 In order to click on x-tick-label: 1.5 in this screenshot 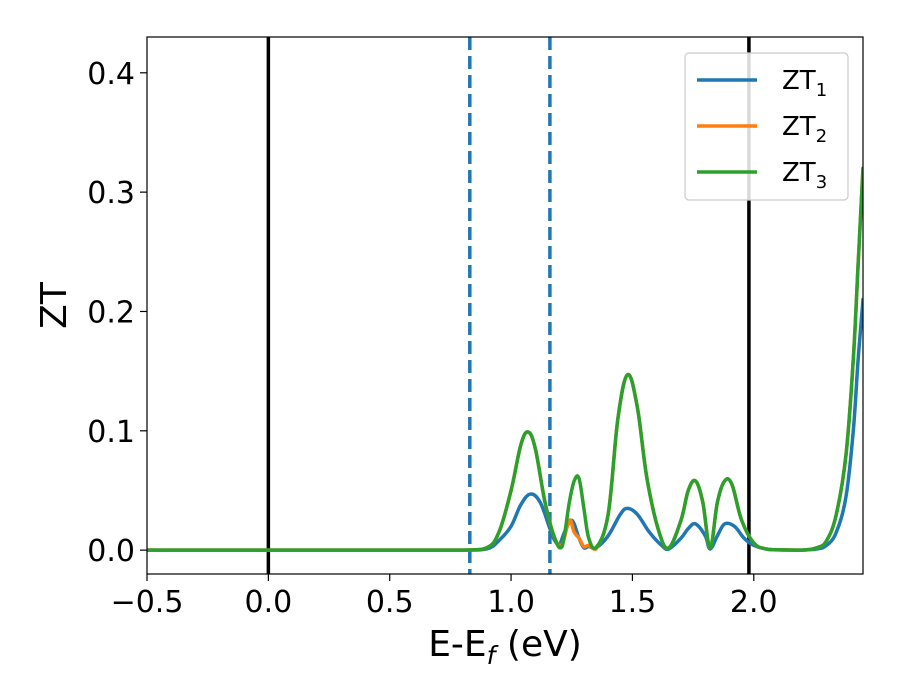, I will do `click(633, 602)`.